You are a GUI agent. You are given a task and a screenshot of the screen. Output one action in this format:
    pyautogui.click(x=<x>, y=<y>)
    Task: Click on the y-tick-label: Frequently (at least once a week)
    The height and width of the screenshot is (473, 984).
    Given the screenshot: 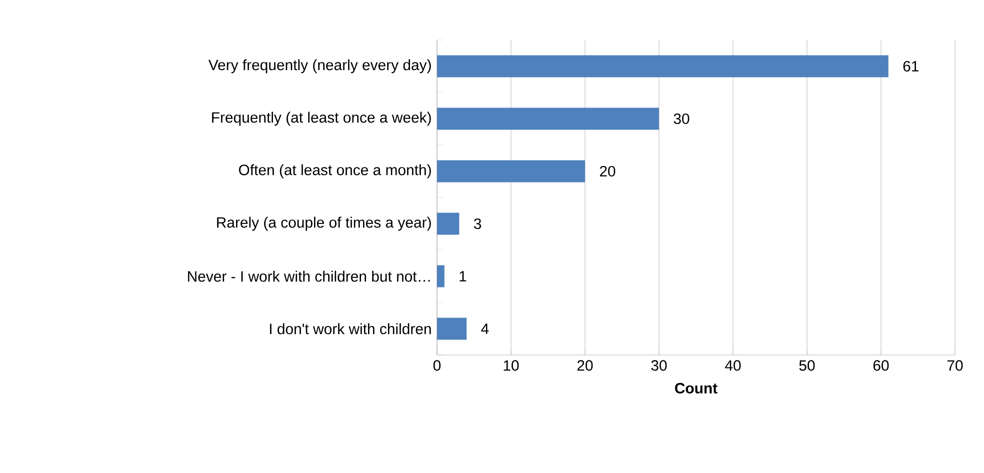 What is the action you would take?
    pyautogui.click(x=321, y=119)
    